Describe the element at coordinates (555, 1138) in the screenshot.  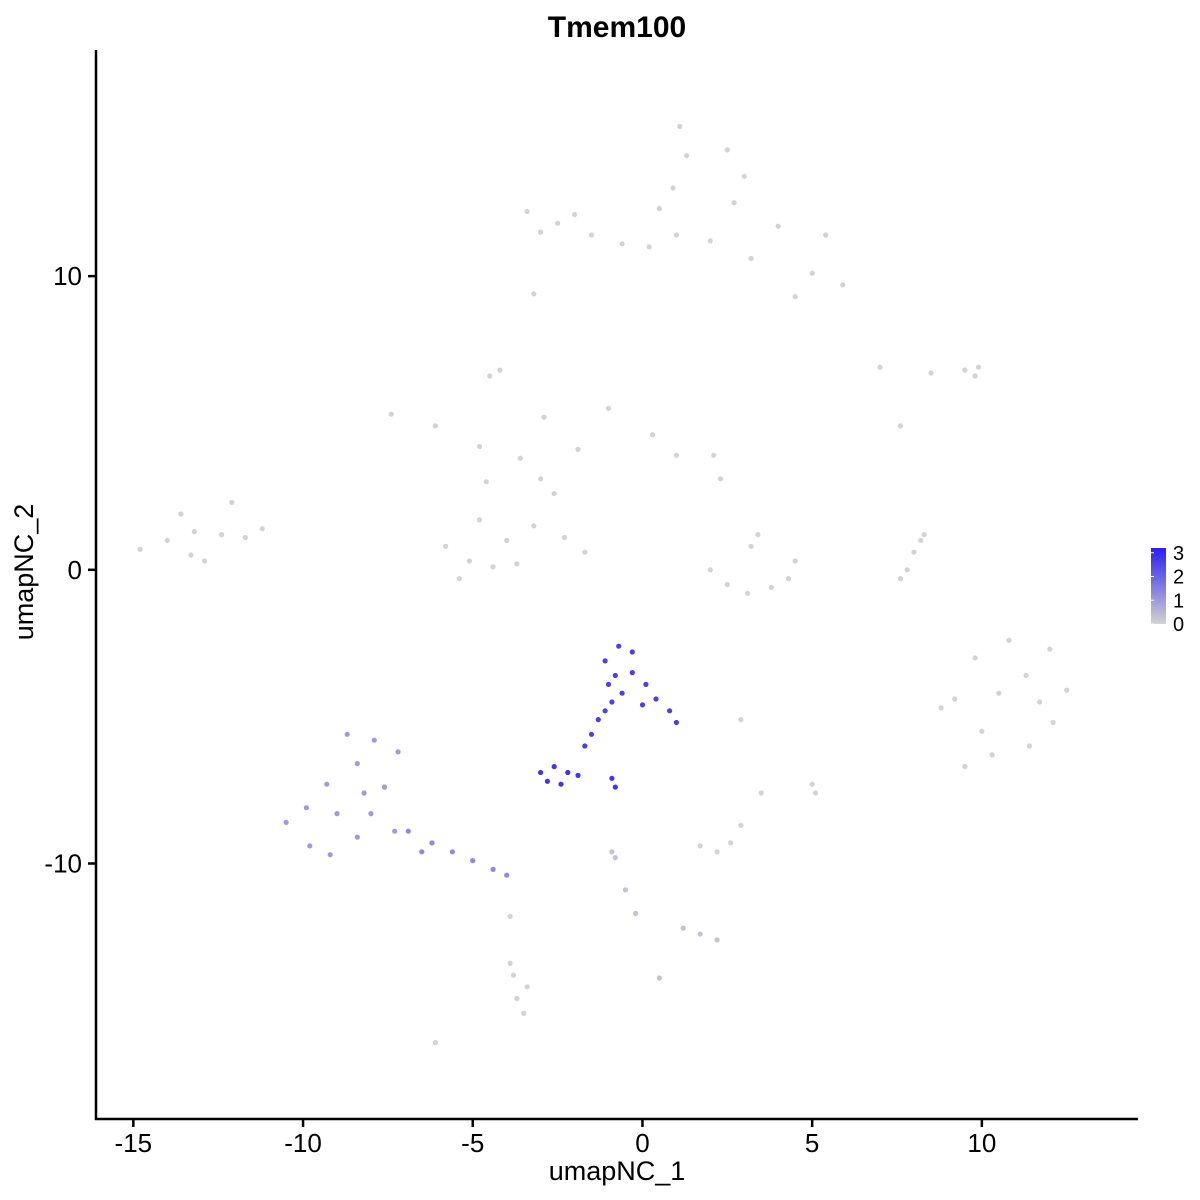
I see `x-axis-ticks: -15 -10 -5 0 5 10` at that location.